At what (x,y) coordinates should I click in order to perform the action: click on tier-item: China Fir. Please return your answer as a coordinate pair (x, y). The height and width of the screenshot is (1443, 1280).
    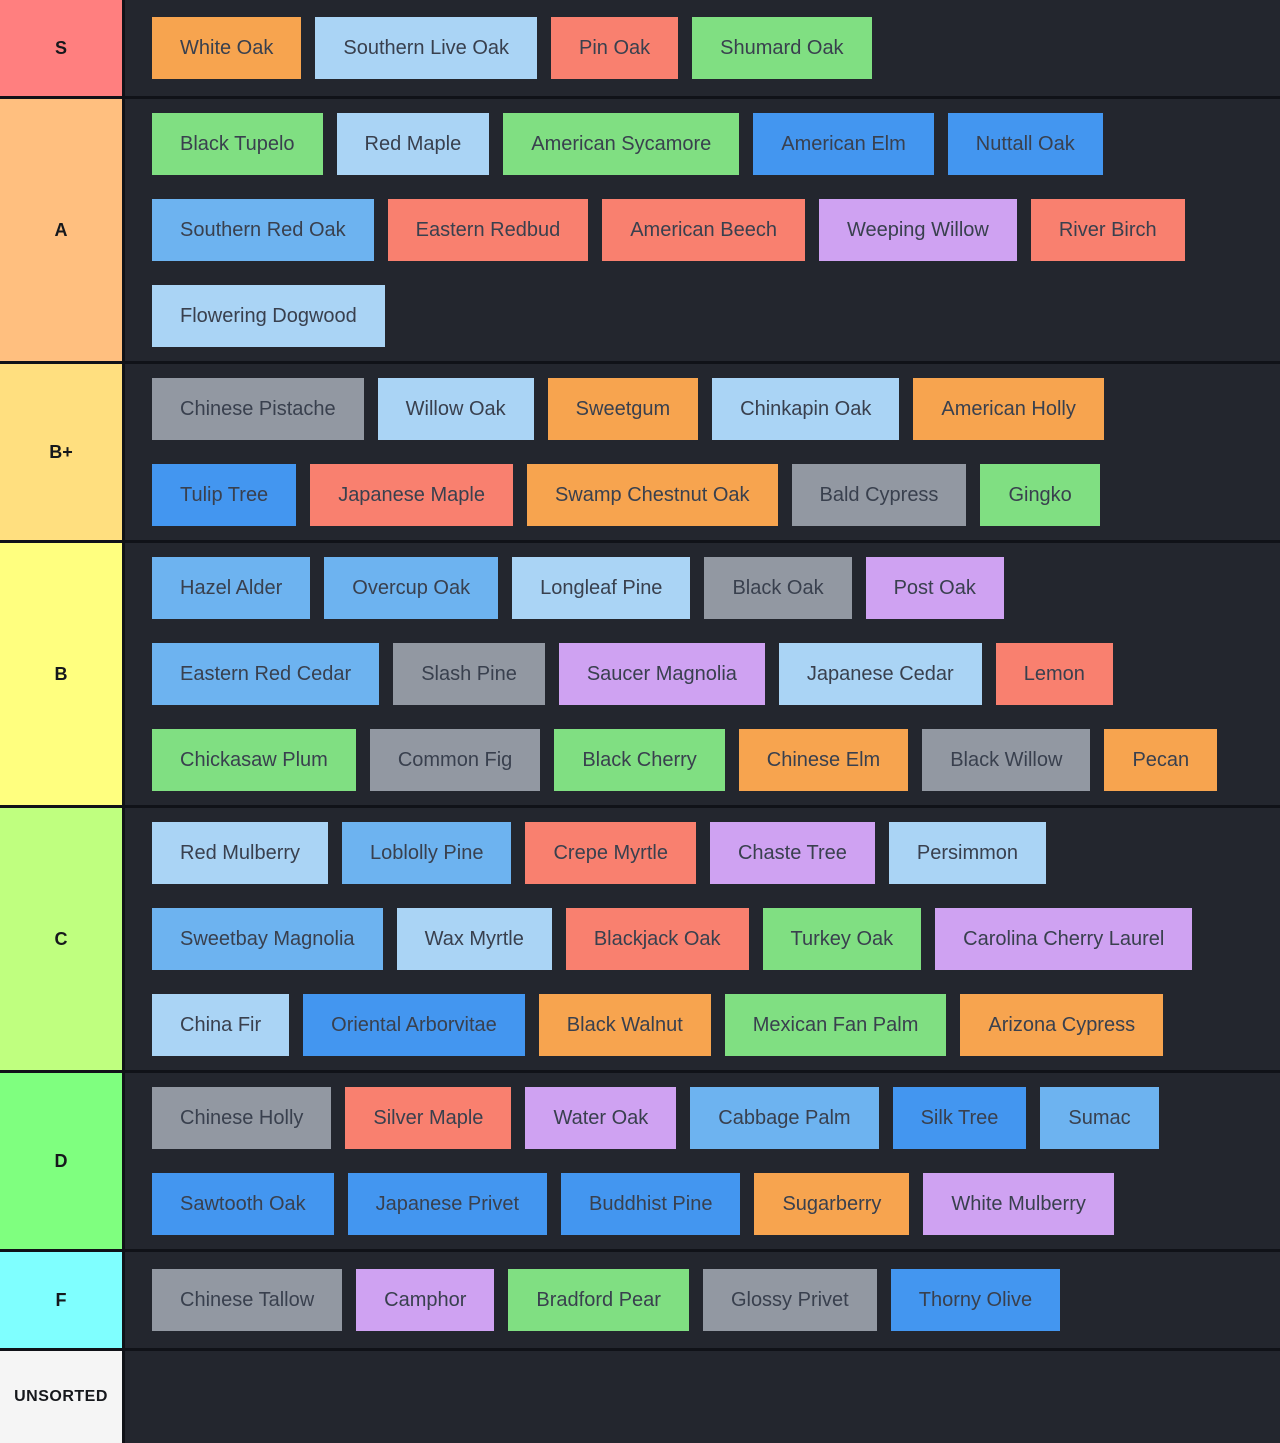
    Looking at the image, I should click on (221, 1025).